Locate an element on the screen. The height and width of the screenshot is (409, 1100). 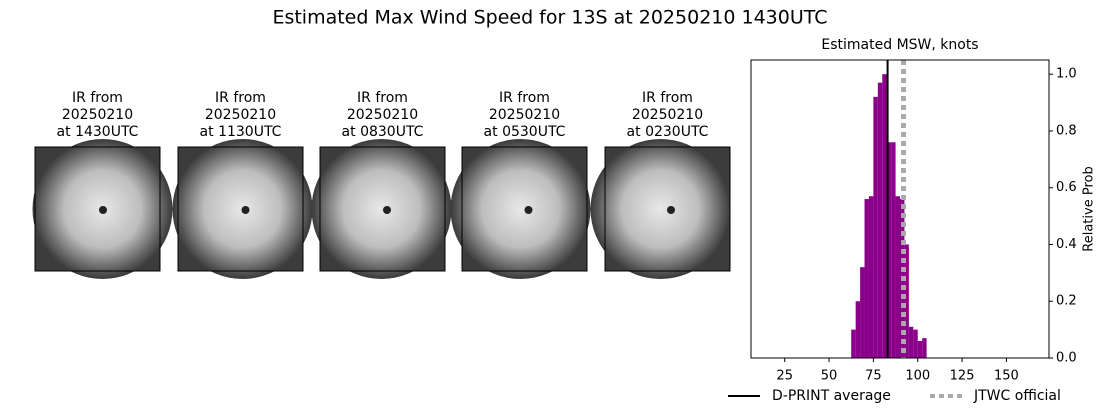
y-axis-label: Relative Prob is located at coordinates (1089, 208).